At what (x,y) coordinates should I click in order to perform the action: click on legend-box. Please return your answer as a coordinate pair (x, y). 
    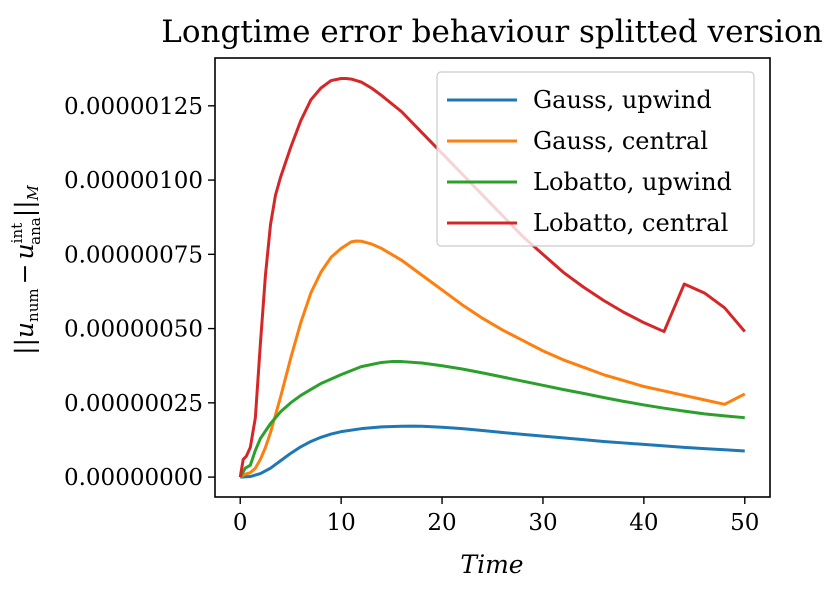
    Looking at the image, I should click on (595, 159).